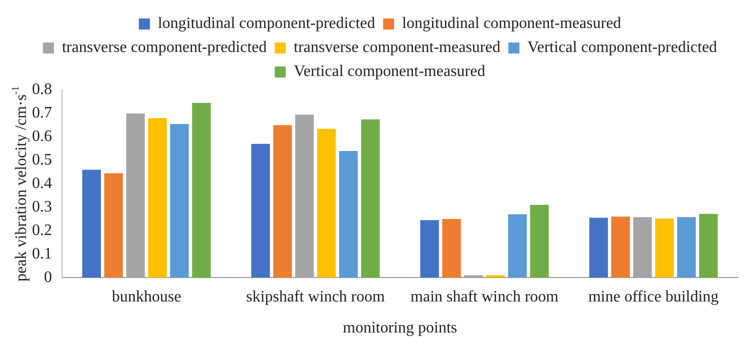  What do you see at coordinates (316, 297) in the screenshot?
I see `x-tick-label: skipshaft winch room` at bounding box center [316, 297].